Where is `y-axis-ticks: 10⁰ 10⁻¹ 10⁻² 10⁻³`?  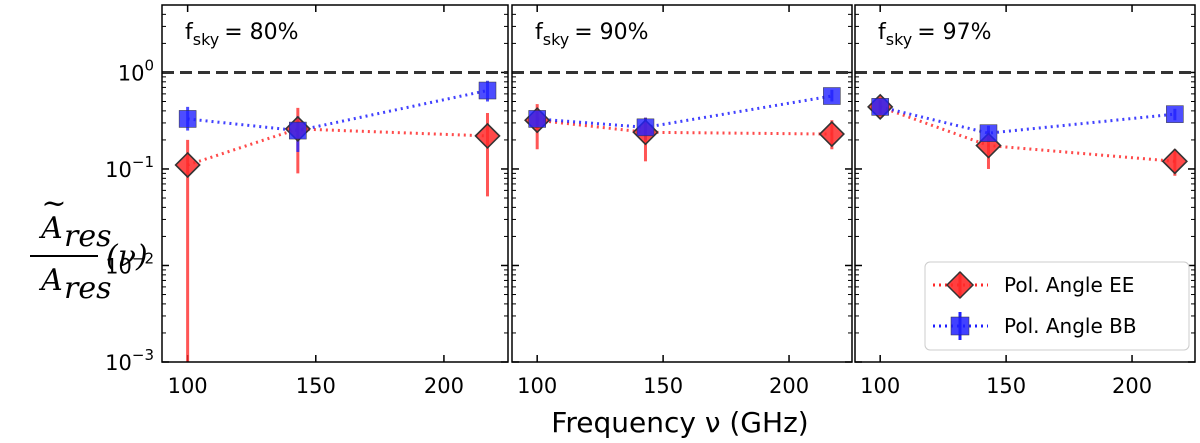 y-axis-ticks: 10⁰ 10⁻¹ 10⁻² 10⁻³ is located at coordinates (129, 215).